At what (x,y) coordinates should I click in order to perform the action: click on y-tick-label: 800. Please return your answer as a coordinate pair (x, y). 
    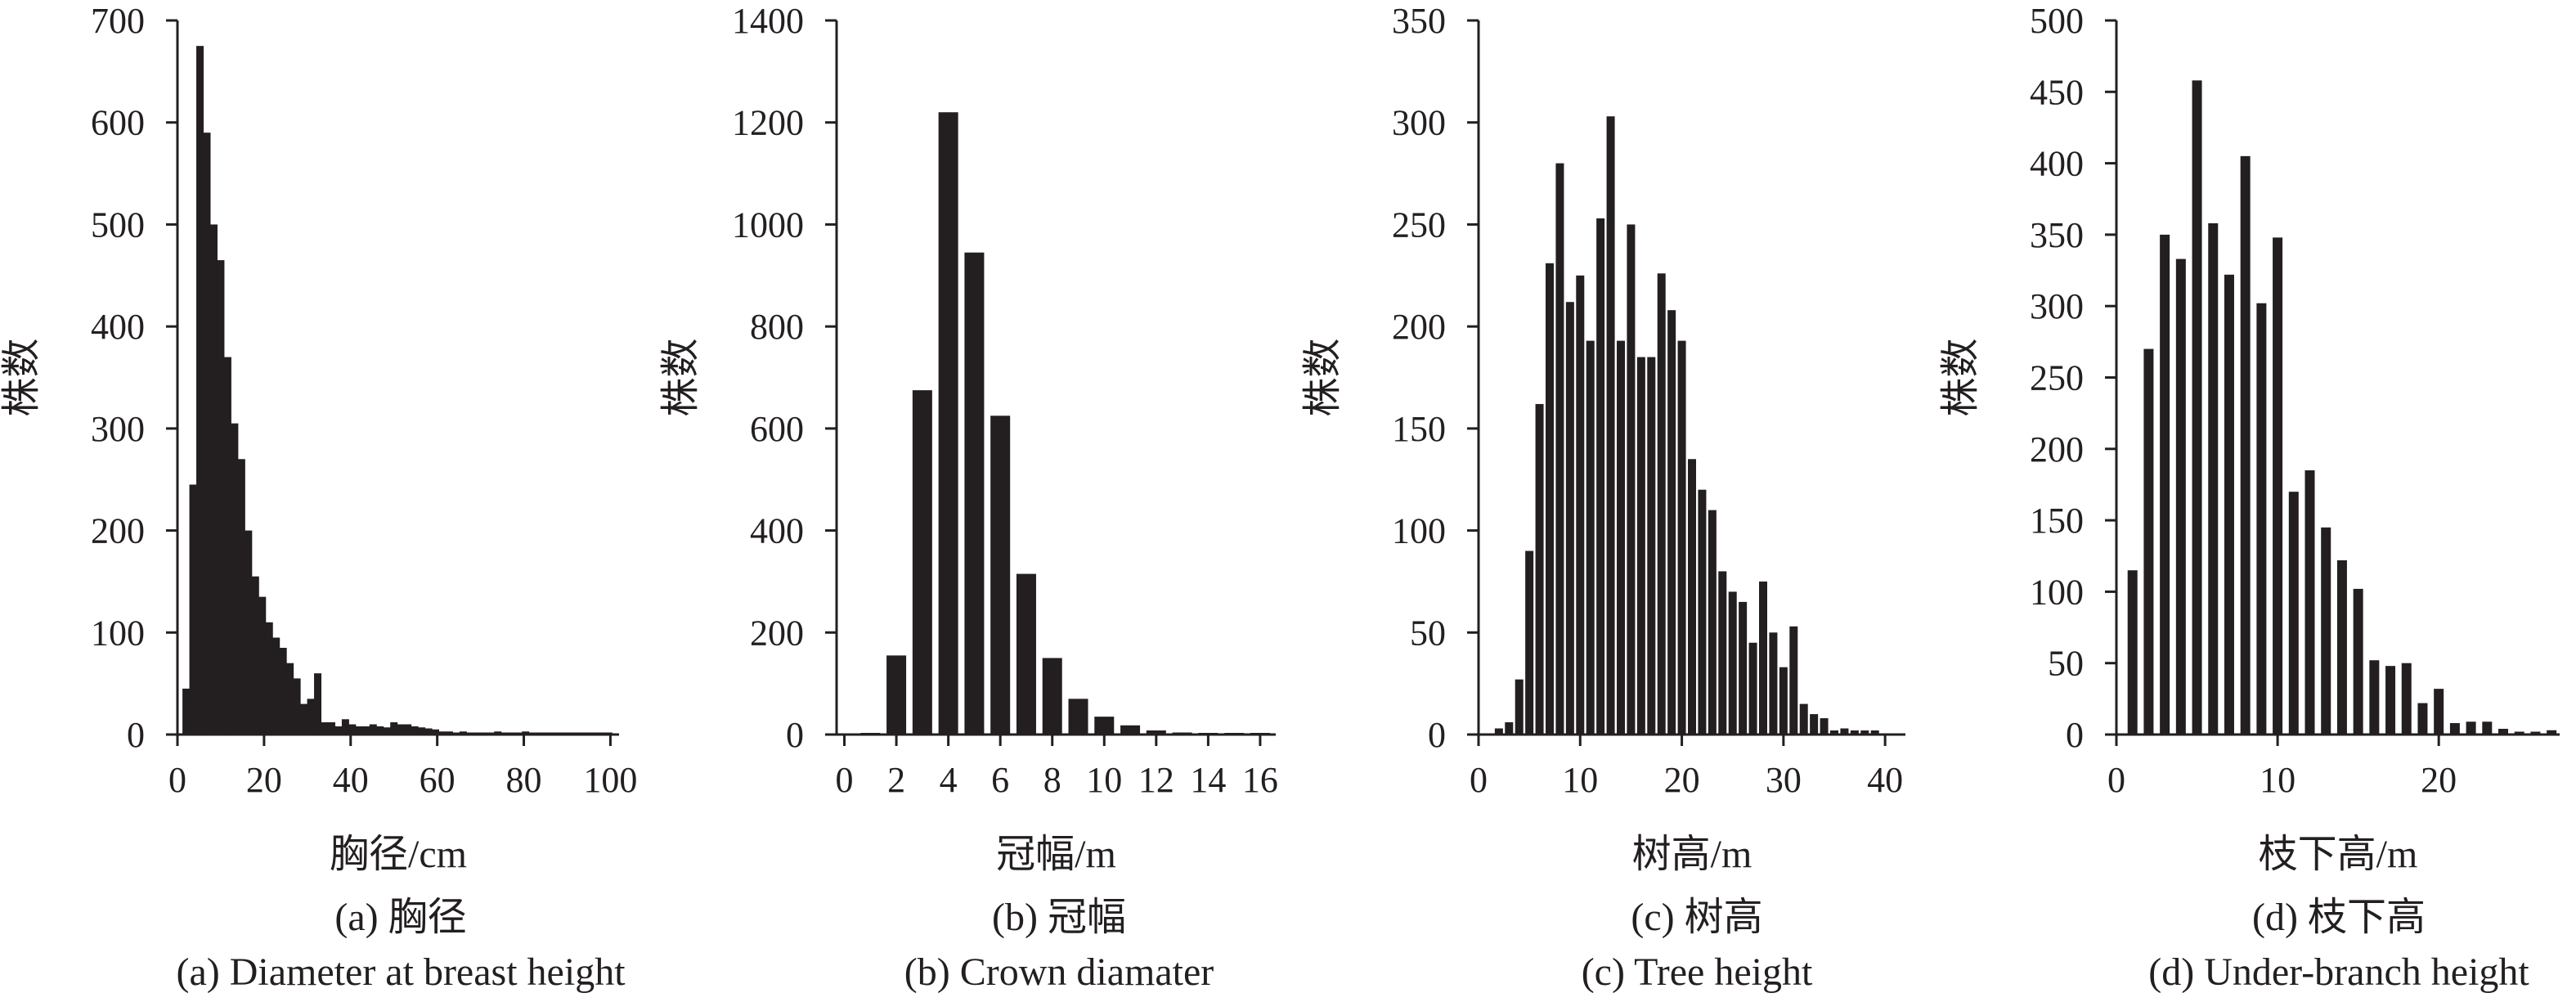
    Looking at the image, I should click on (777, 327).